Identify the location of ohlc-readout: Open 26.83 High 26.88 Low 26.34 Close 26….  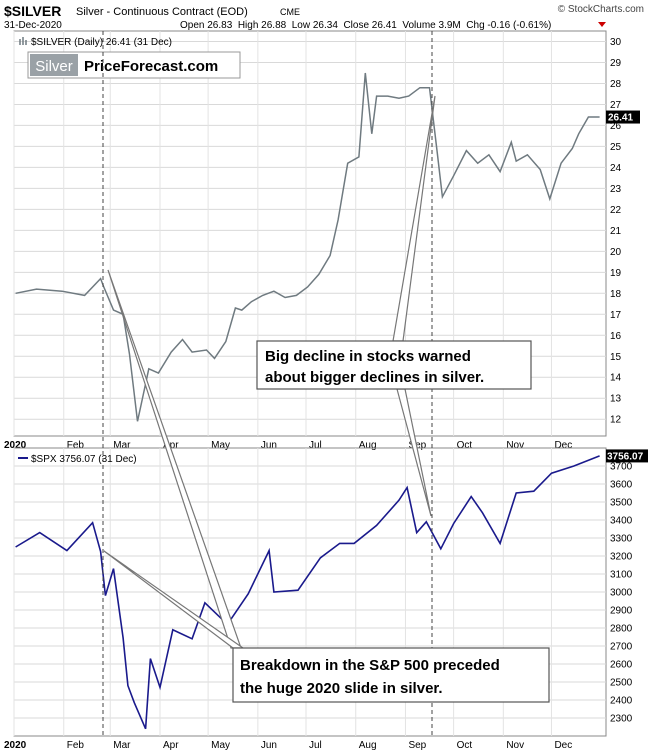
(365, 25).